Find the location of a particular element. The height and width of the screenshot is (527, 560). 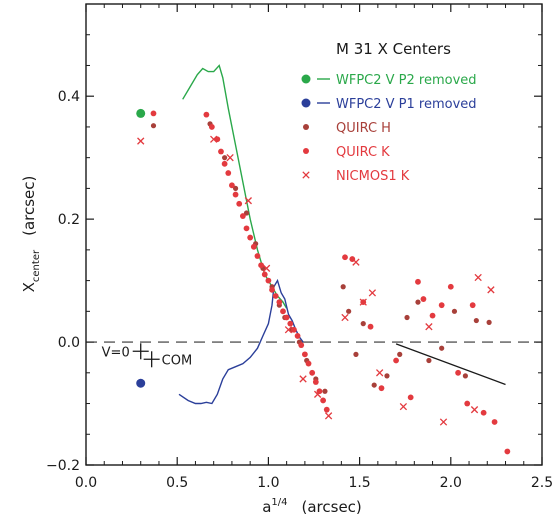

chart-title: M 31 X Centers is located at coordinates (393, 49).